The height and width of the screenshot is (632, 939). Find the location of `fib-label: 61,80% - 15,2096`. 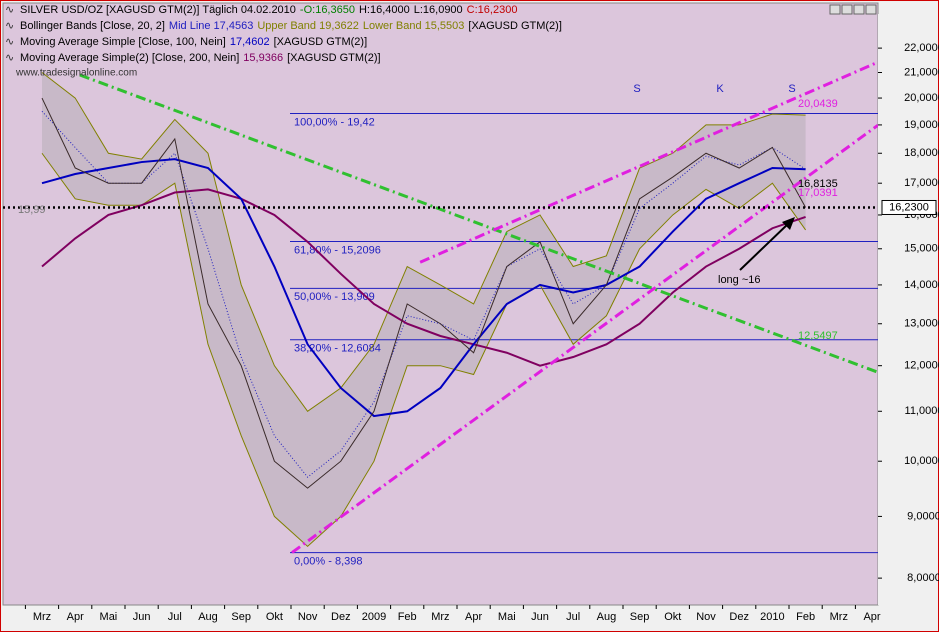

fib-label: 61,80% - 15,2096 is located at coordinates (337, 250).